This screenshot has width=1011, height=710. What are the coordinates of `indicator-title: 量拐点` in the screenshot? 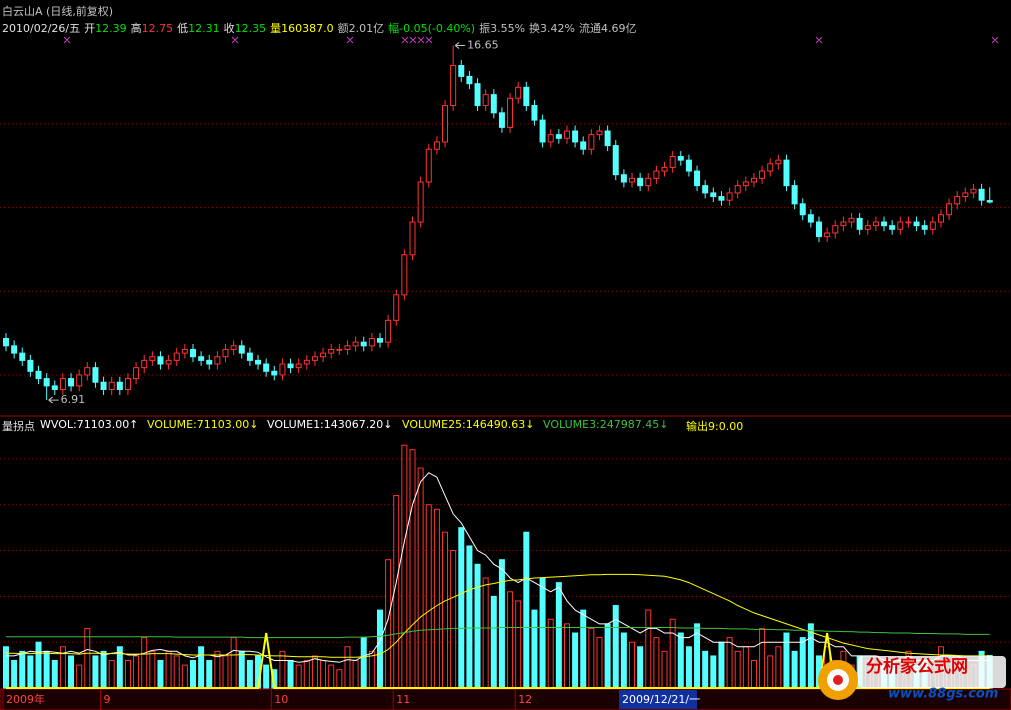 It's located at (18, 426).